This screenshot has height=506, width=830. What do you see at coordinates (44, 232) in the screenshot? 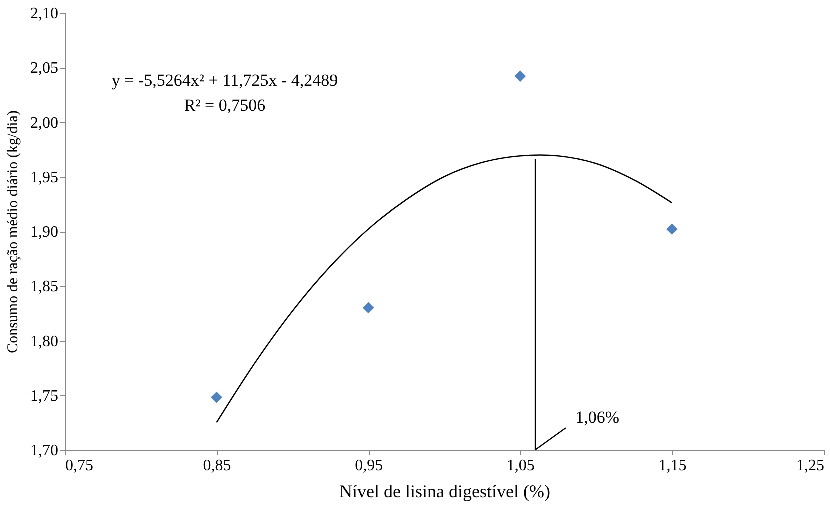
I see `y-tick-label: 1,90` at bounding box center [44, 232].